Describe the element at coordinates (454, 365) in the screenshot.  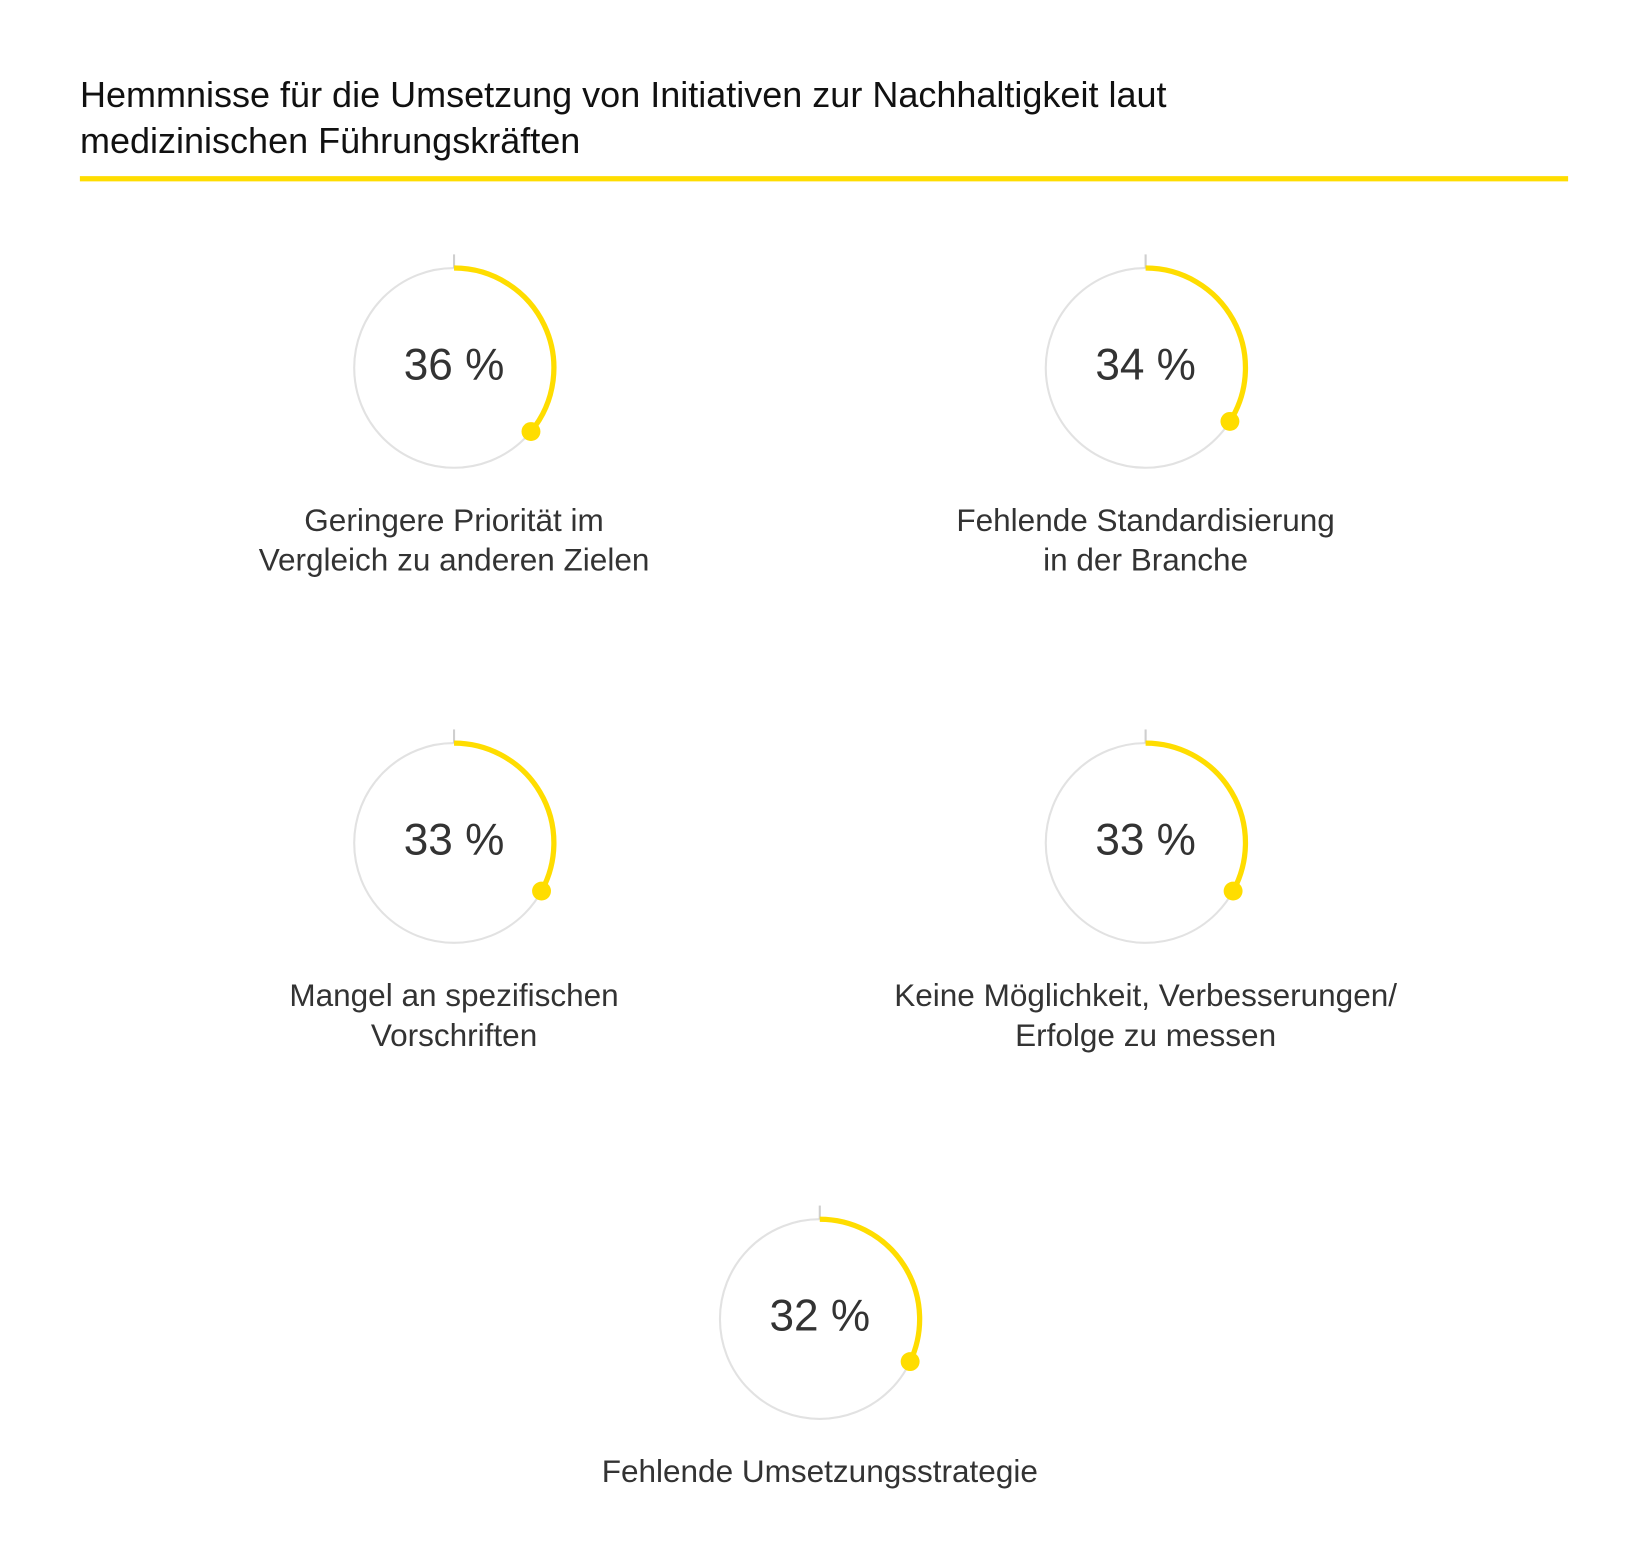
I see `value-label: 36 %` at that location.